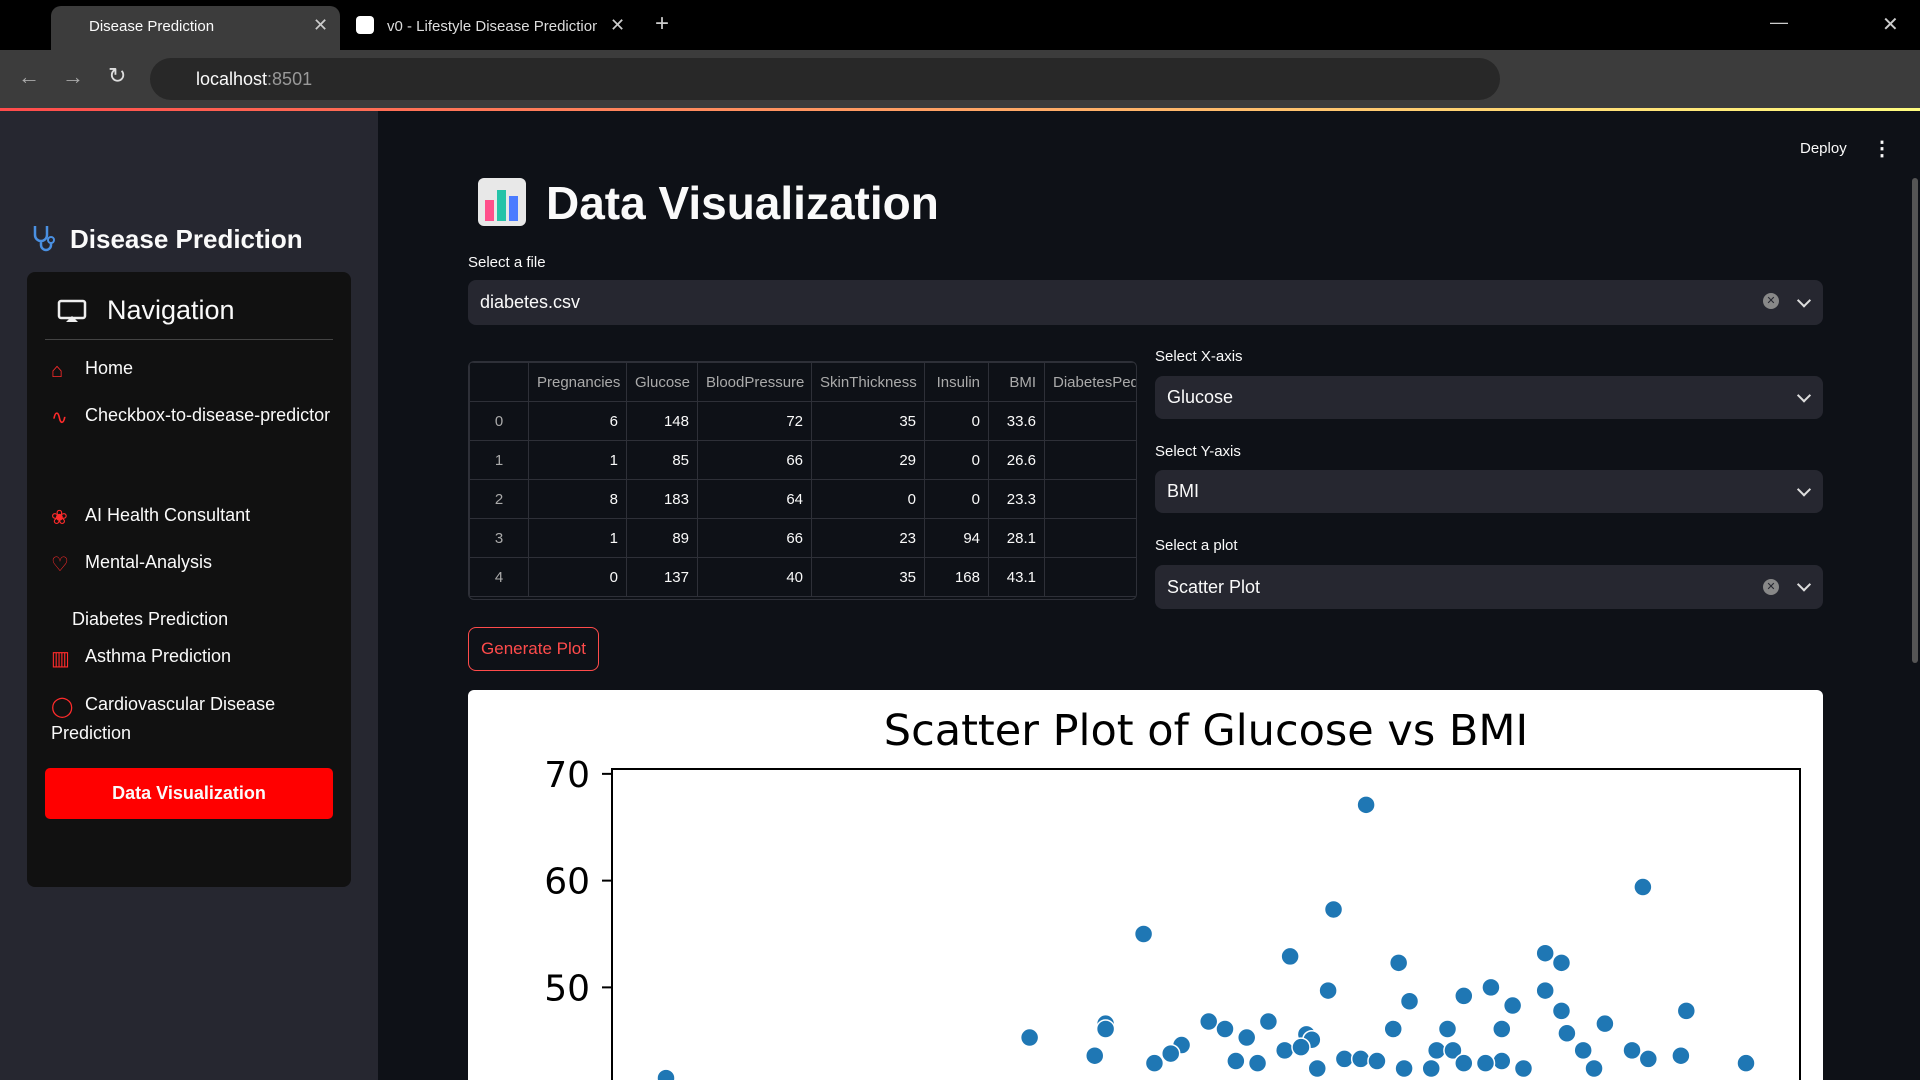 The image size is (1920, 1080). I want to click on file-label: Select a file, so click(507, 262).